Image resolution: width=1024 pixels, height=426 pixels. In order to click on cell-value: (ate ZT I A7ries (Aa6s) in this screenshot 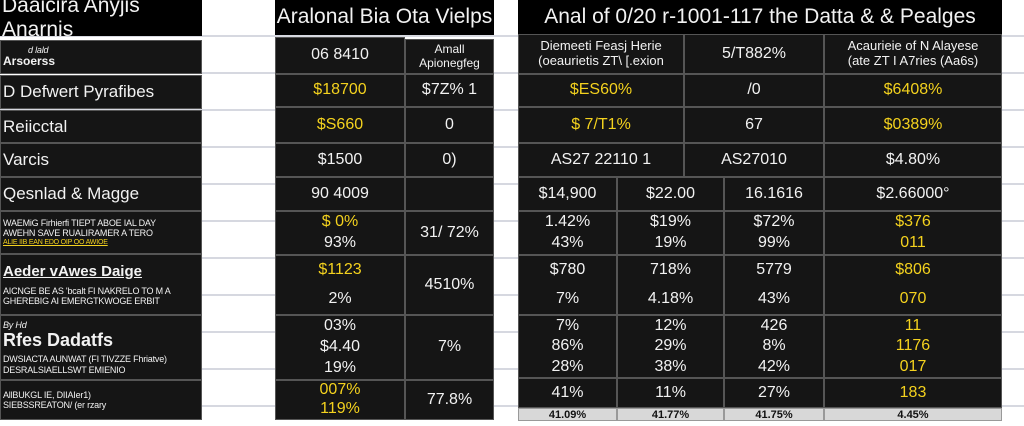, I will do `click(913, 60)`.